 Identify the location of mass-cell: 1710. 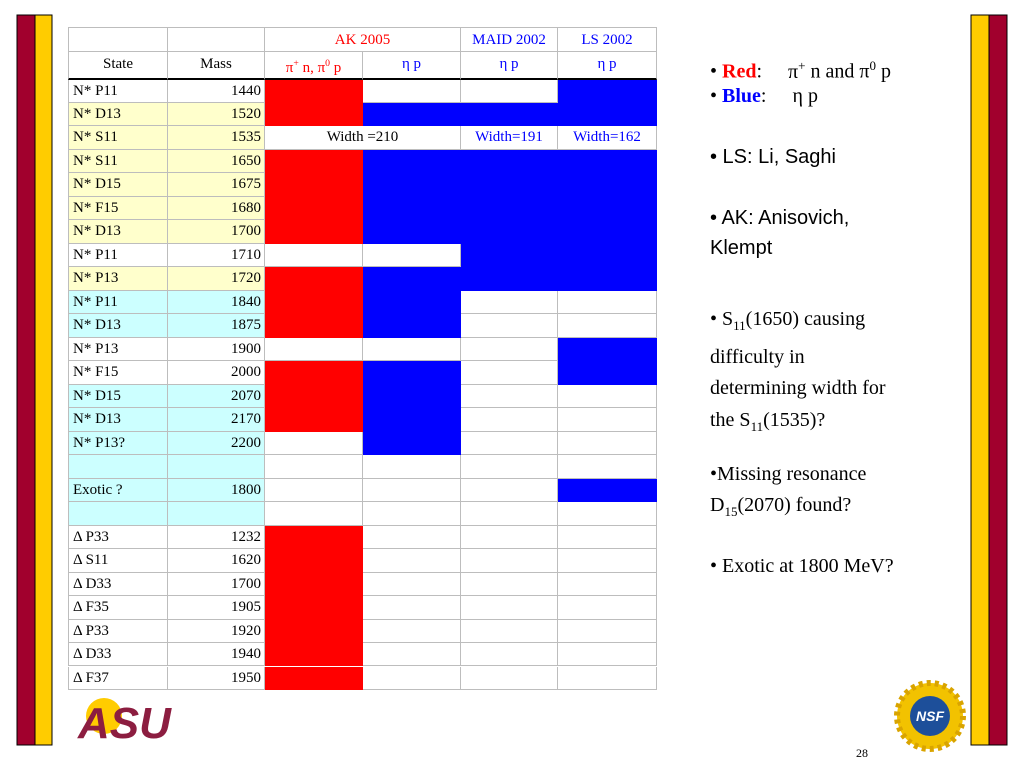
(216, 255).